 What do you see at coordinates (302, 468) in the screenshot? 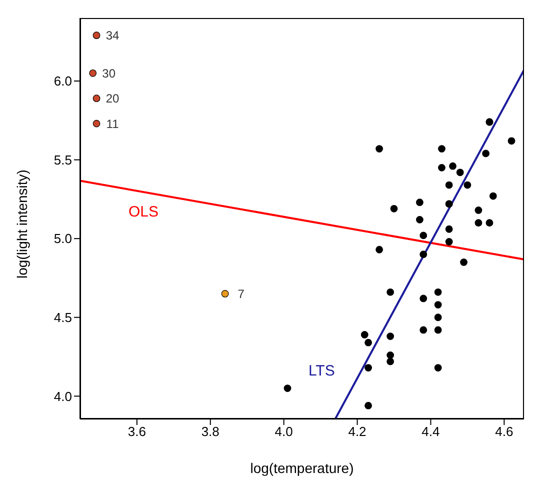
I see `x-axis-title: log(temperature)` at bounding box center [302, 468].